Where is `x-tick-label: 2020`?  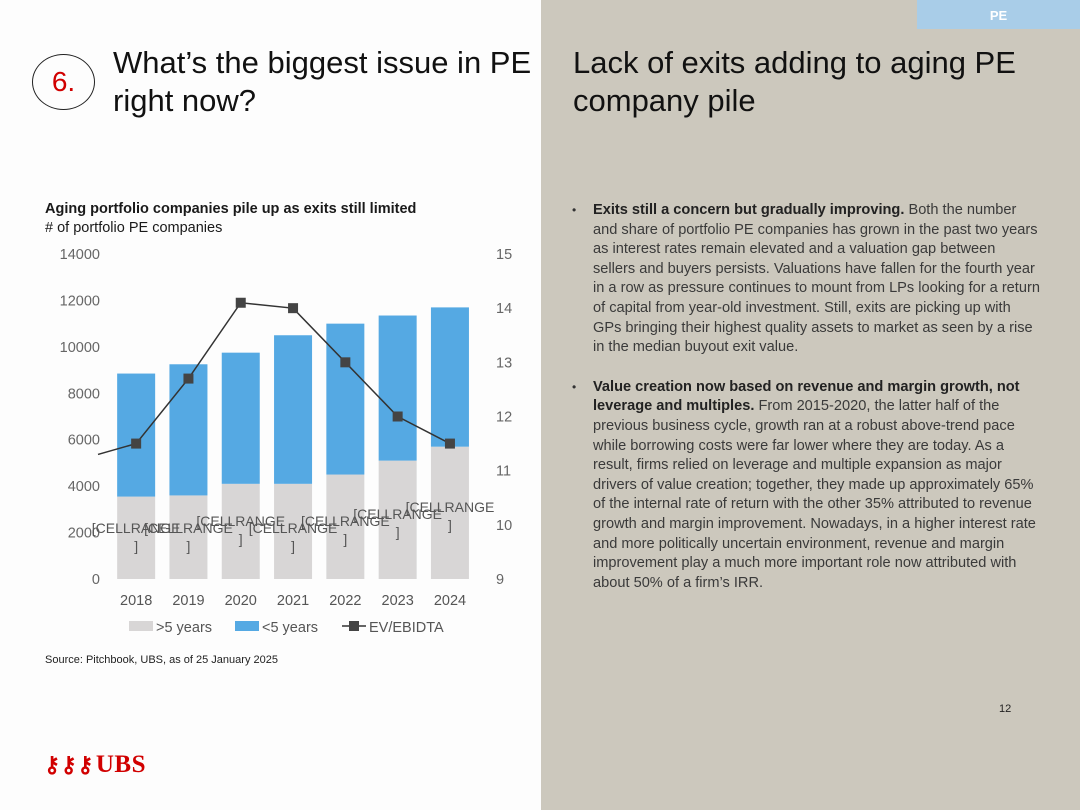
x-tick-label: 2020 is located at coordinates (241, 601).